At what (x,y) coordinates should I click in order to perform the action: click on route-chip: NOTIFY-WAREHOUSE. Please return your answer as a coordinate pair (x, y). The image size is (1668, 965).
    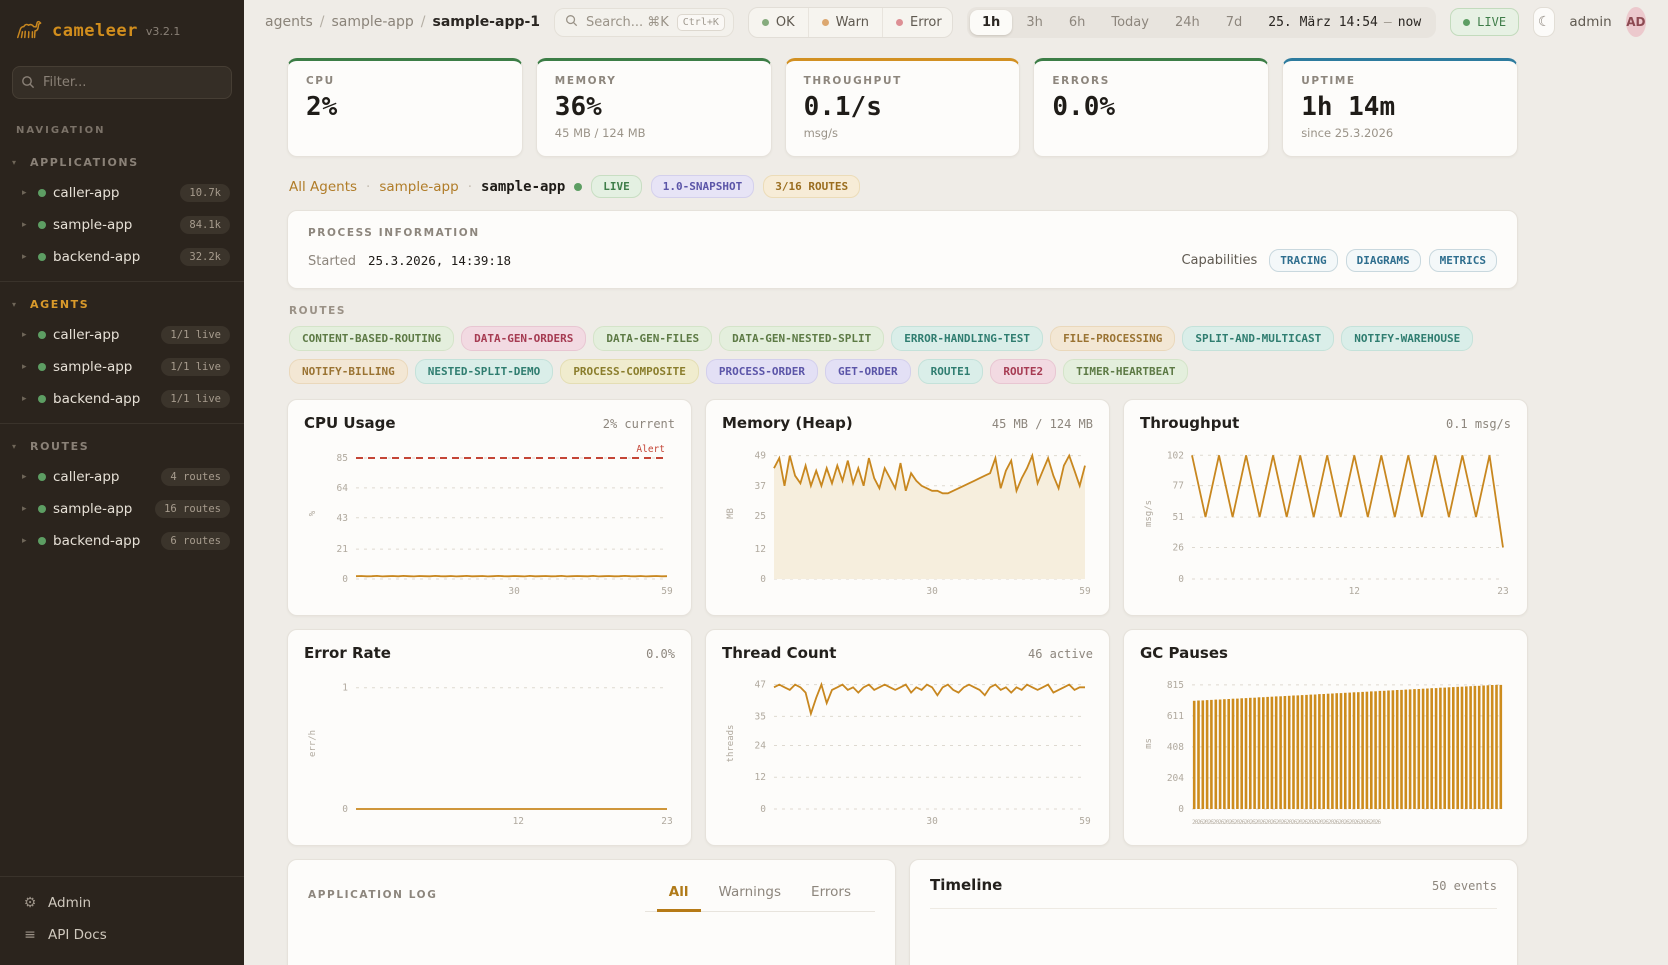
    Looking at the image, I should click on (1407, 338).